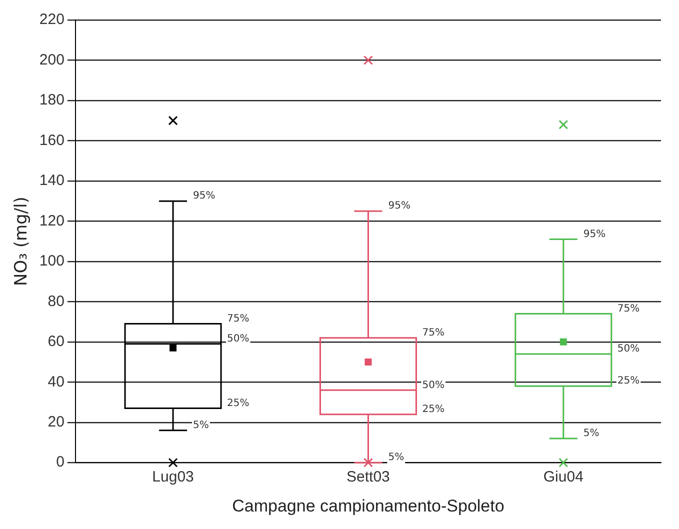 The height and width of the screenshot is (529, 679). What do you see at coordinates (563, 477) in the screenshot?
I see `x-tick-label: Giu04` at bounding box center [563, 477].